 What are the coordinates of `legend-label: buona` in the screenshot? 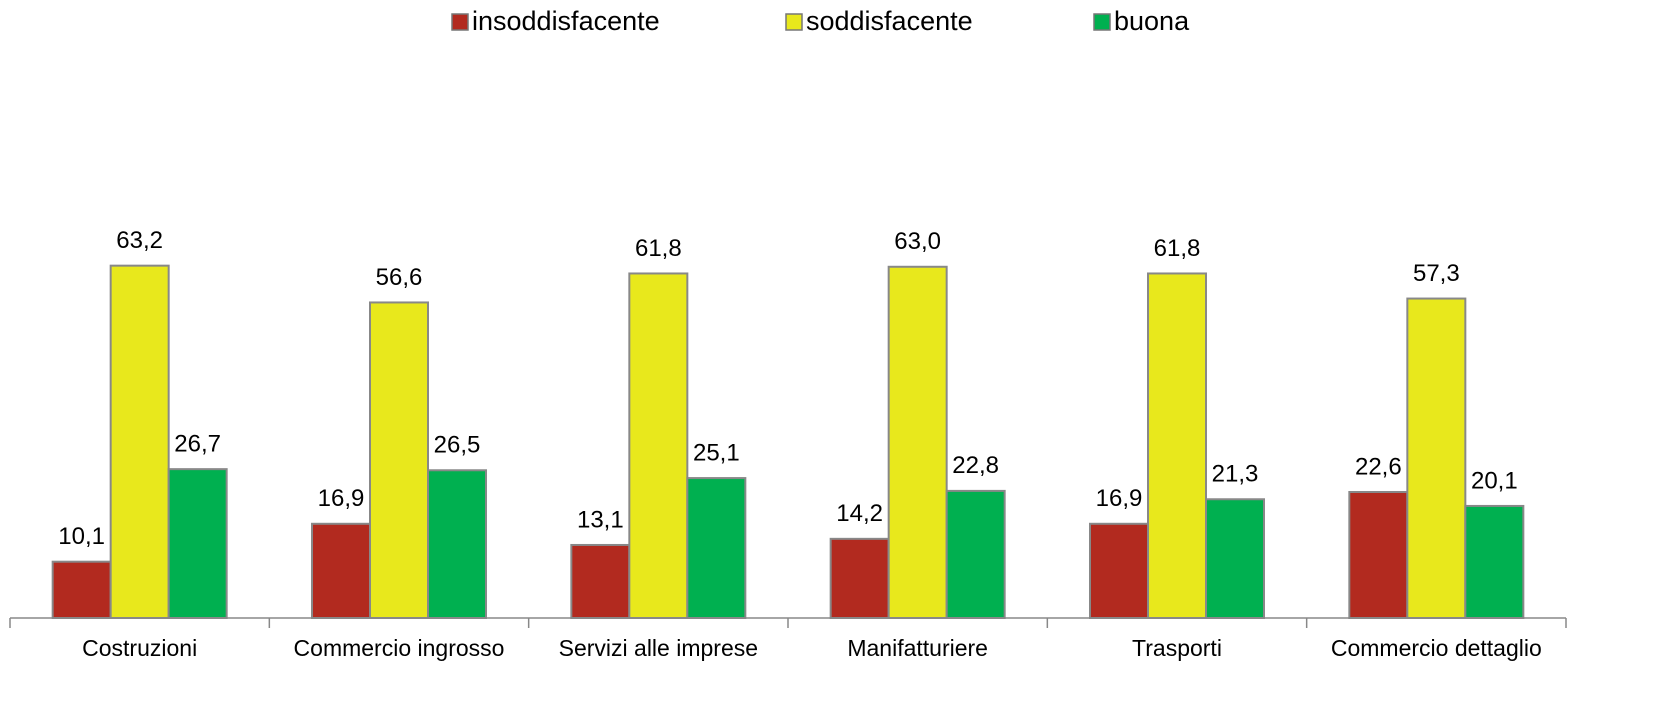 It's located at (1152, 21).